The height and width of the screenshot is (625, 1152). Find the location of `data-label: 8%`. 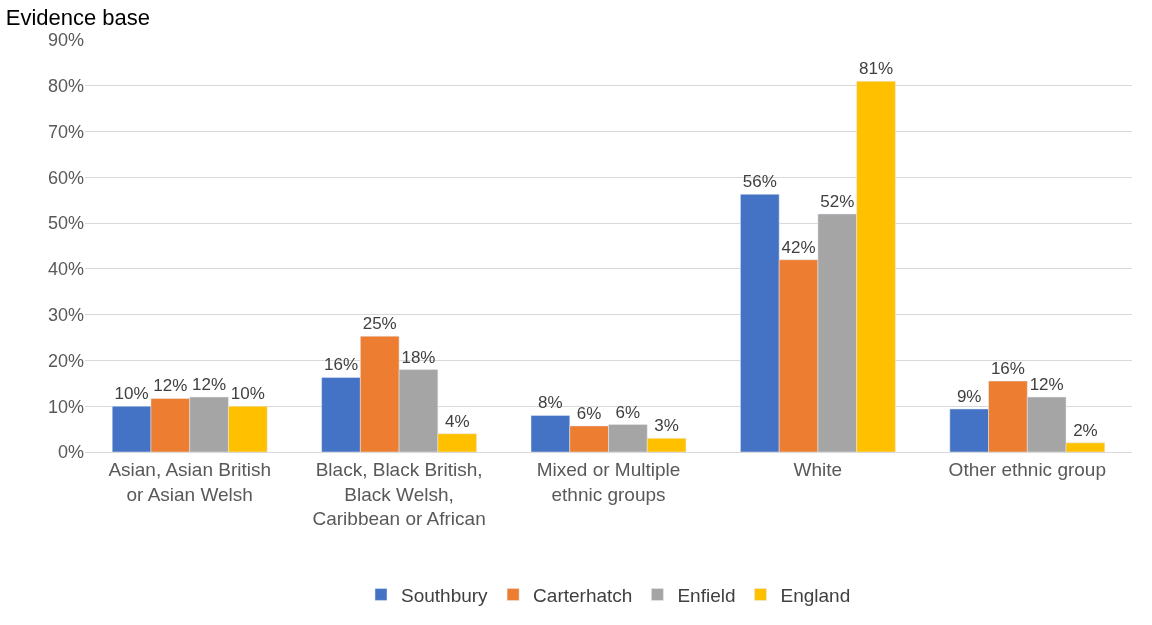

data-label: 8% is located at coordinates (550, 403).